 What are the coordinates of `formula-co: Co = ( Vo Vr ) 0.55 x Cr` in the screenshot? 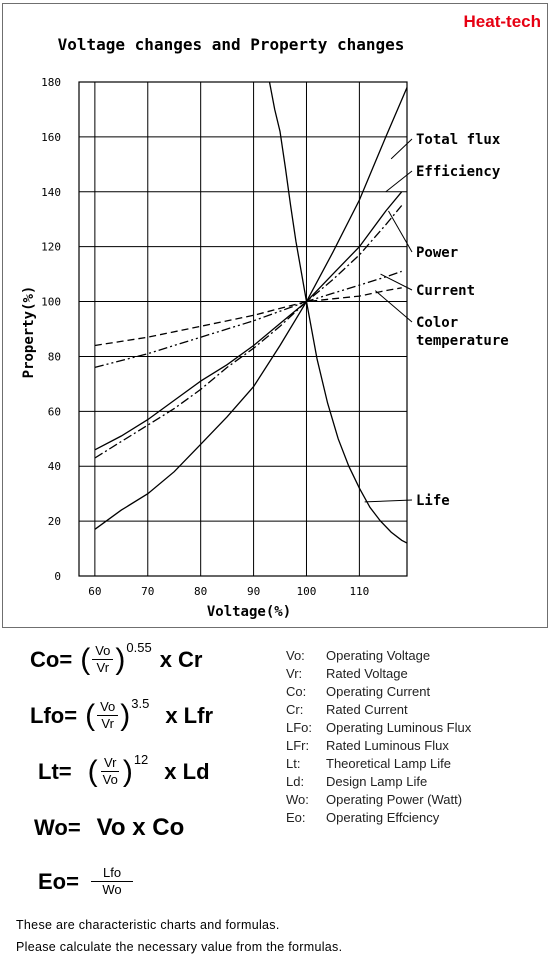 It's located at (116, 658).